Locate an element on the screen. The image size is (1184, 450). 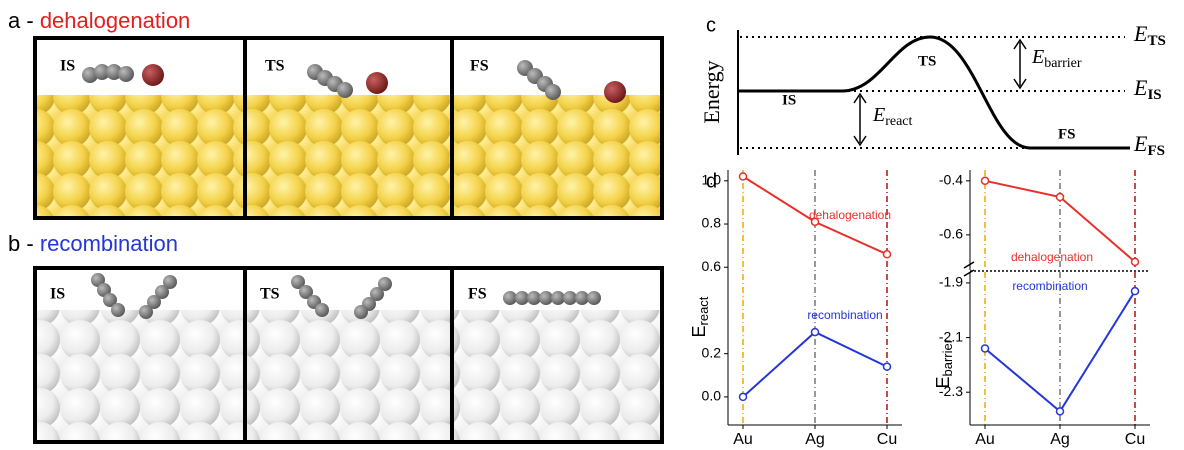
y-tick-label: 0.8 is located at coordinates (712, 223).